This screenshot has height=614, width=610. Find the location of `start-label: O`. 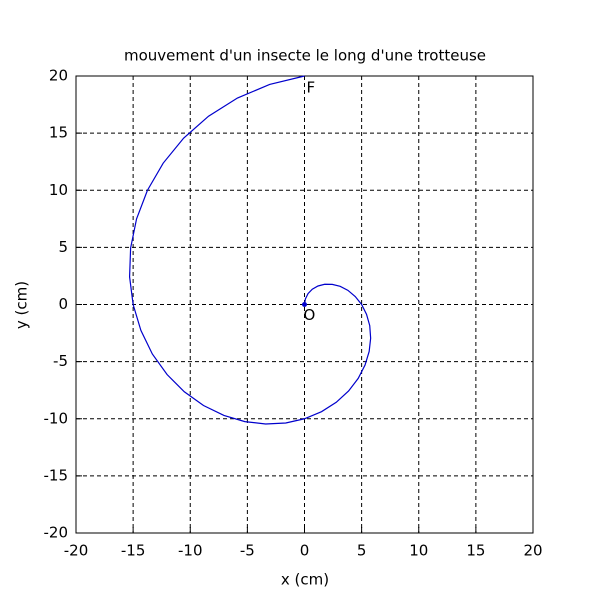

start-label: O is located at coordinates (310, 315).